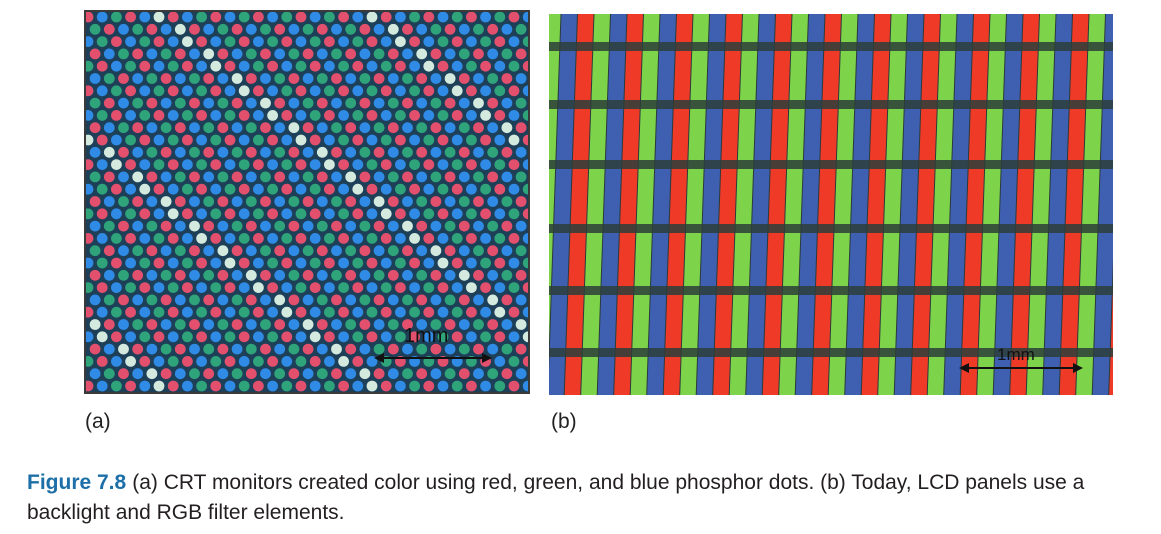 Image resolution: width=1161 pixels, height=534 pixels. Describe the element at coordinates (564, 421) in the screenshot. I see `panel-b-label: (b)` at that location.